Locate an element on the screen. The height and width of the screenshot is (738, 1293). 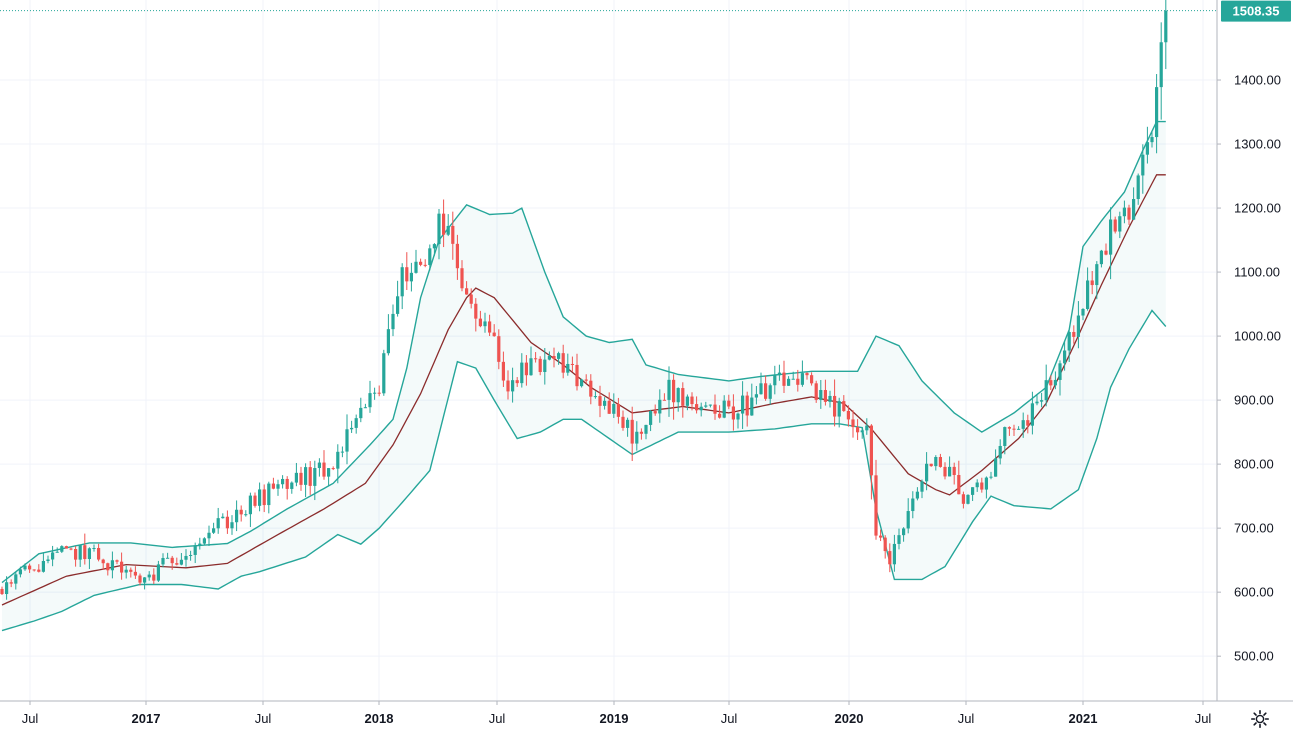
settings-gear-button is located at coordinates (1260, 719).